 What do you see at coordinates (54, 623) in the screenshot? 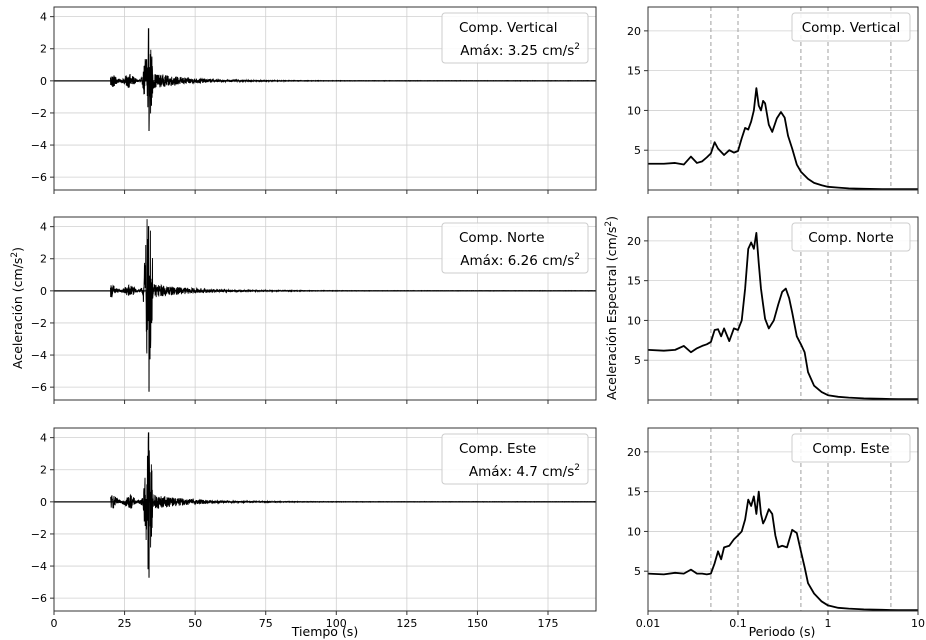
I see `x-tick-label: 0` at bounding box center [54, 623].